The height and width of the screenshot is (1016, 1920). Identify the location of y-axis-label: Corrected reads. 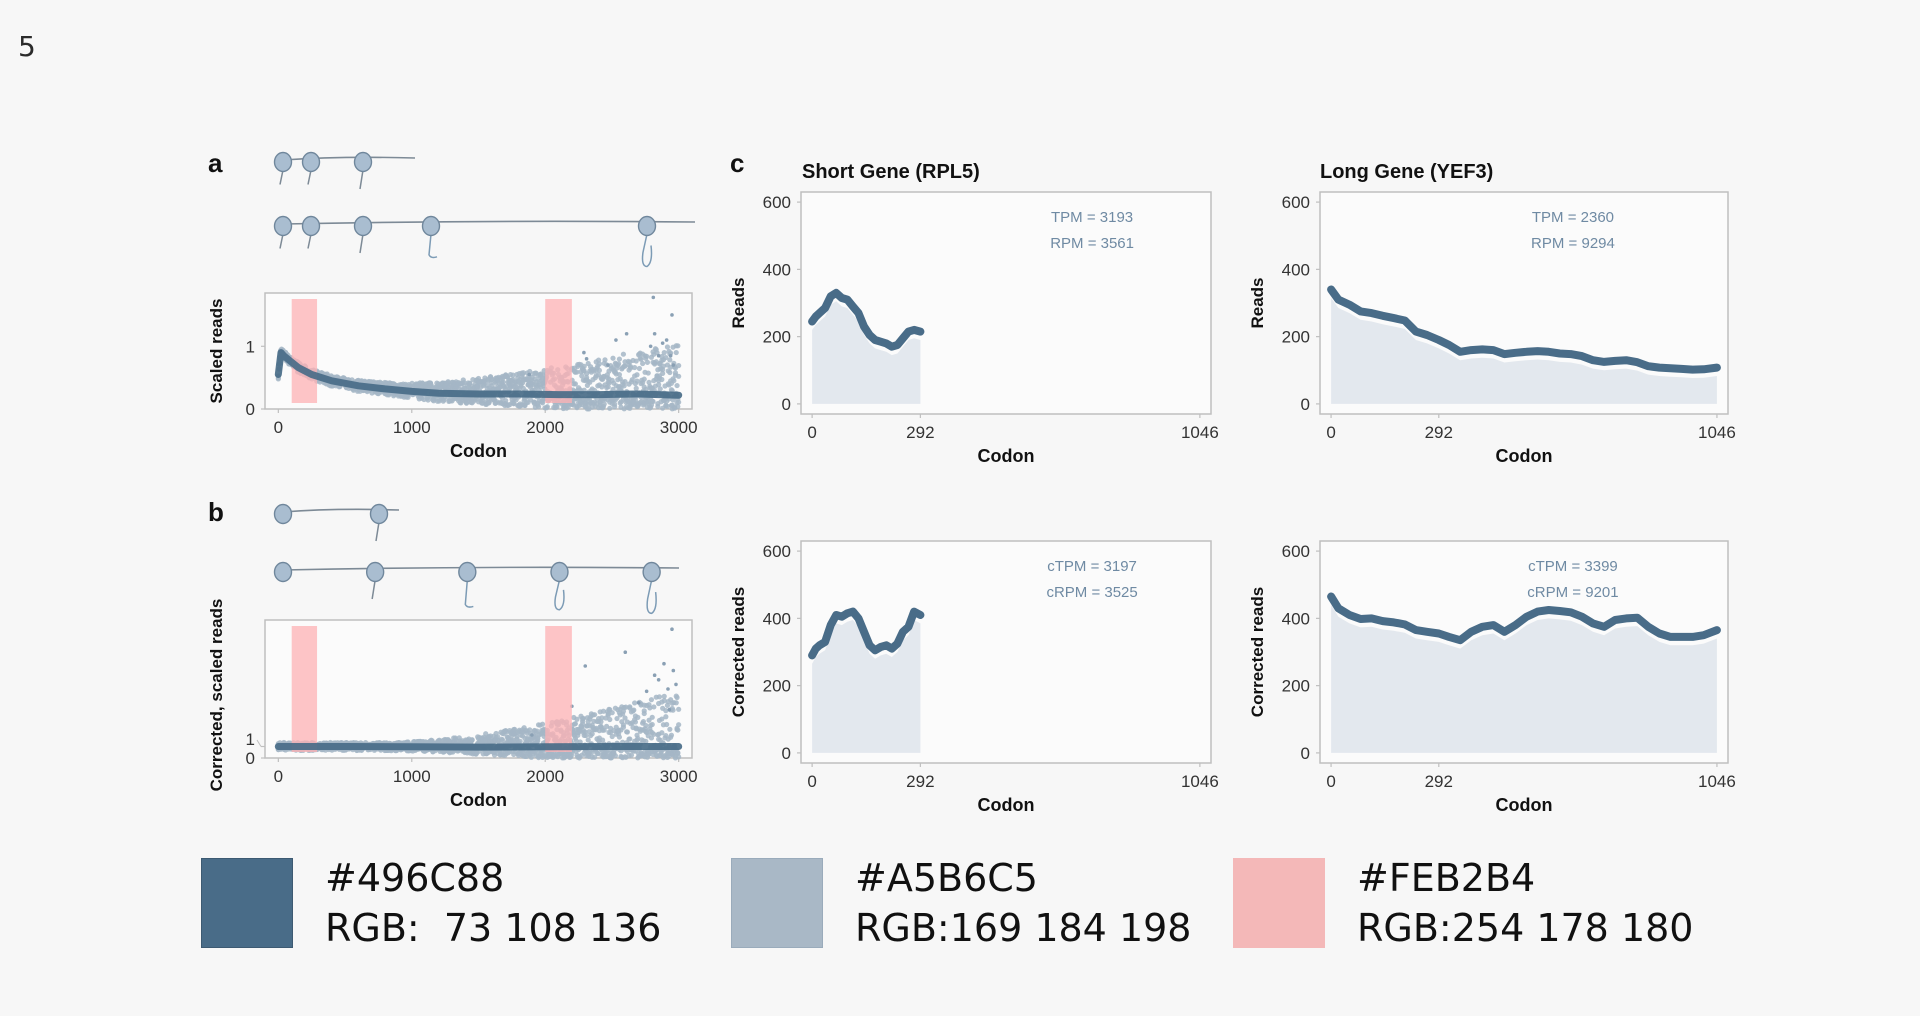
(738, 652).